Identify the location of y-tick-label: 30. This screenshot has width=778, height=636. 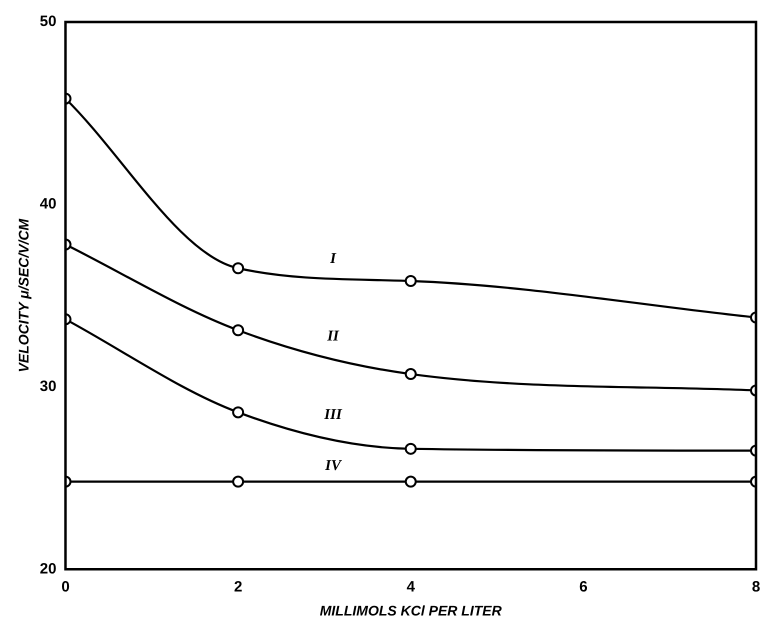
(48, 386).